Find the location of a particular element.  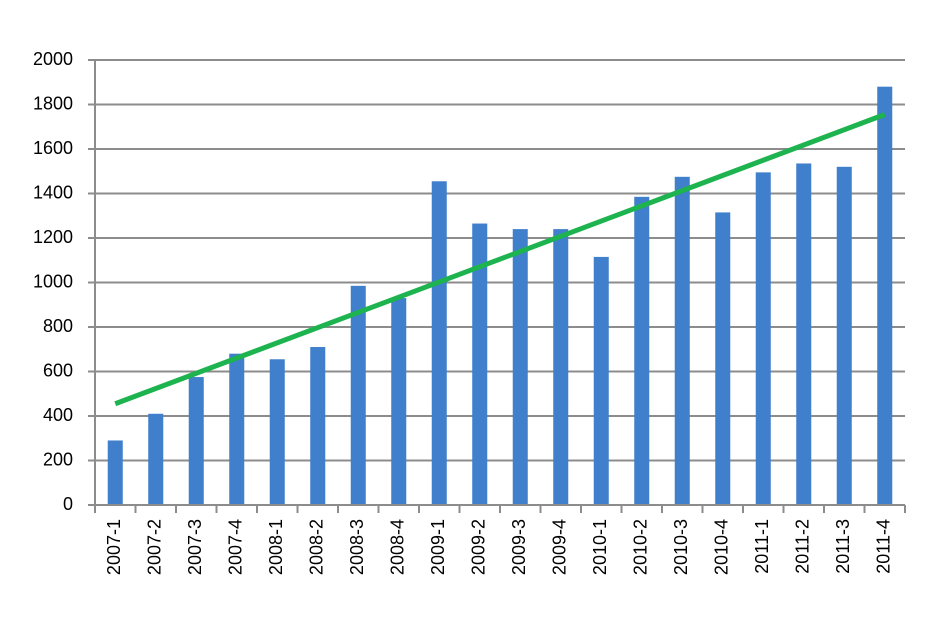

y-tick-label: 600 is located at coordinates (58, 370).